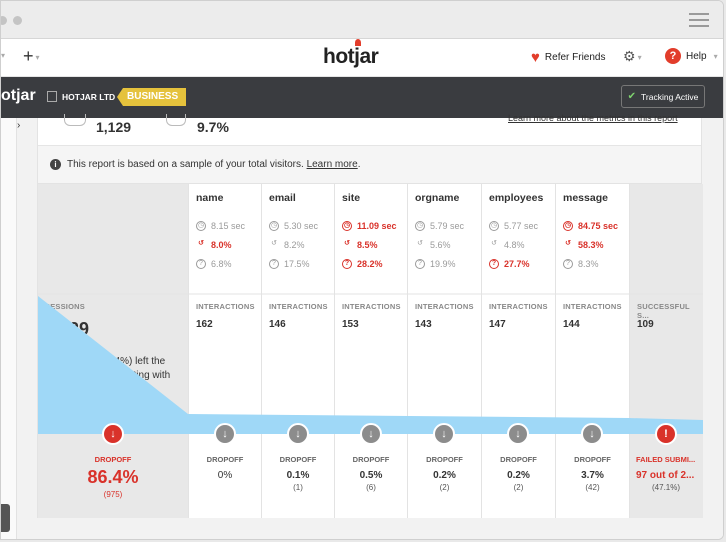 This screenshot has height=542, width=726. What do you see at coordinates (294, 226) in the screenshot?
I see `time-metric: ◷ 5.30 sec` at bounding box center [294, 226].